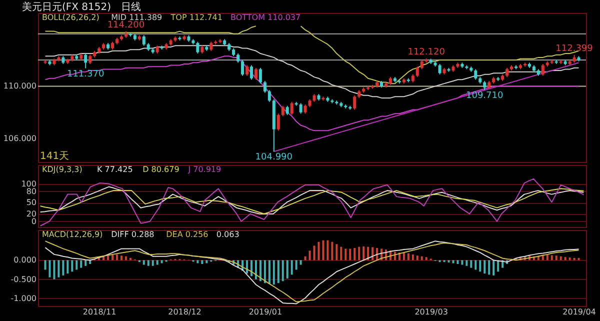  I want to click on annotation: 104.990, so click(274, 157).